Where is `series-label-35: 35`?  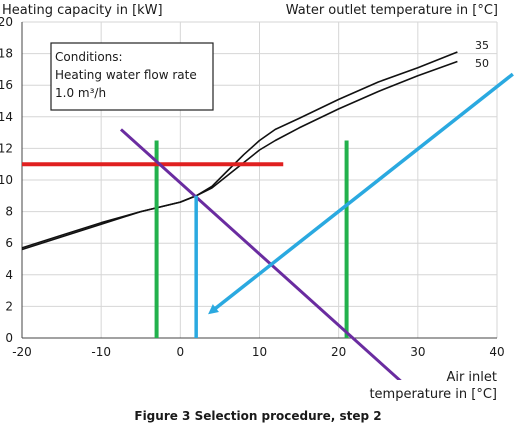
series-label-35: 35 is located at coordinates (482, 45).